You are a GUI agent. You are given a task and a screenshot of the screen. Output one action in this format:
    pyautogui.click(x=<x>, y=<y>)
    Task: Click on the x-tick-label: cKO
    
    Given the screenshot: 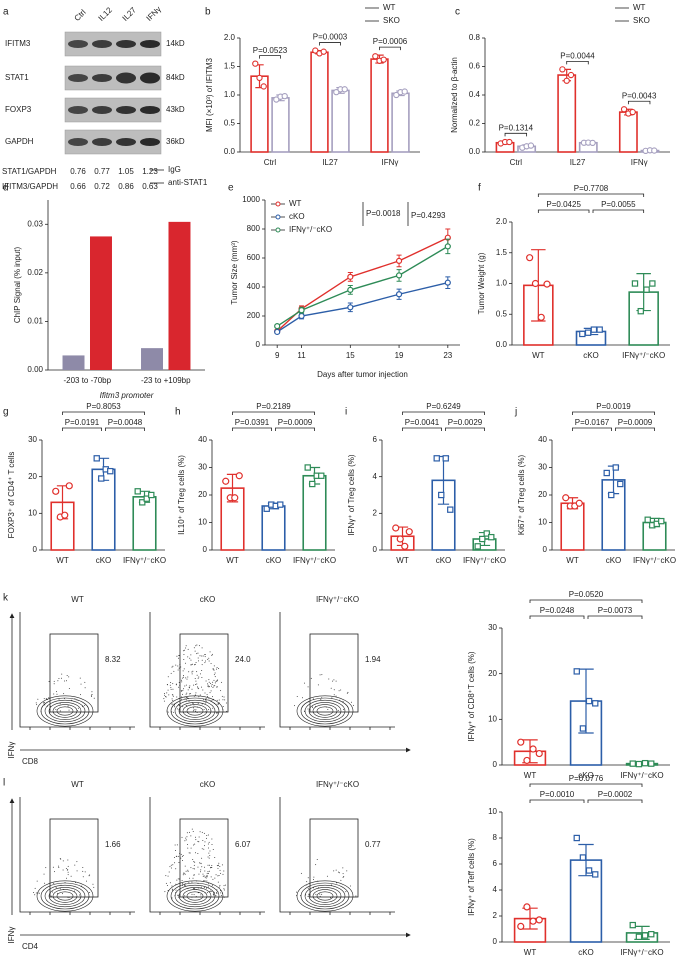 What is the action you would take?
    pyautogui.click(x=444, y=560)
    